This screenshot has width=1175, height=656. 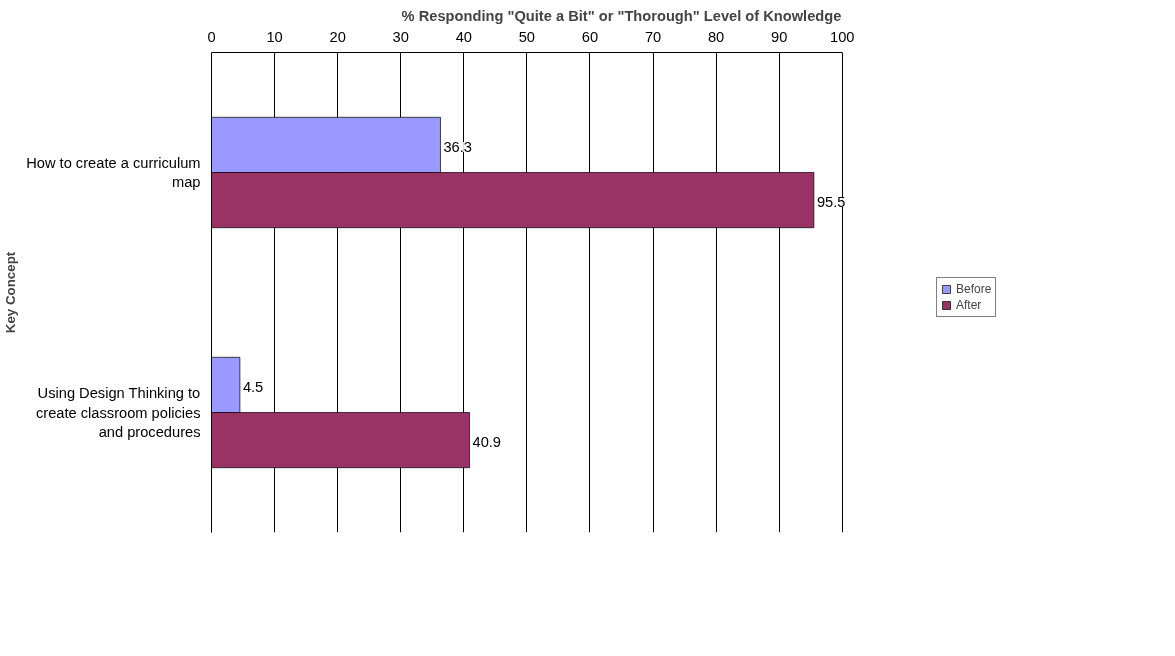 I want to click on x-tick-label: 40, so click(x=463, y=36).